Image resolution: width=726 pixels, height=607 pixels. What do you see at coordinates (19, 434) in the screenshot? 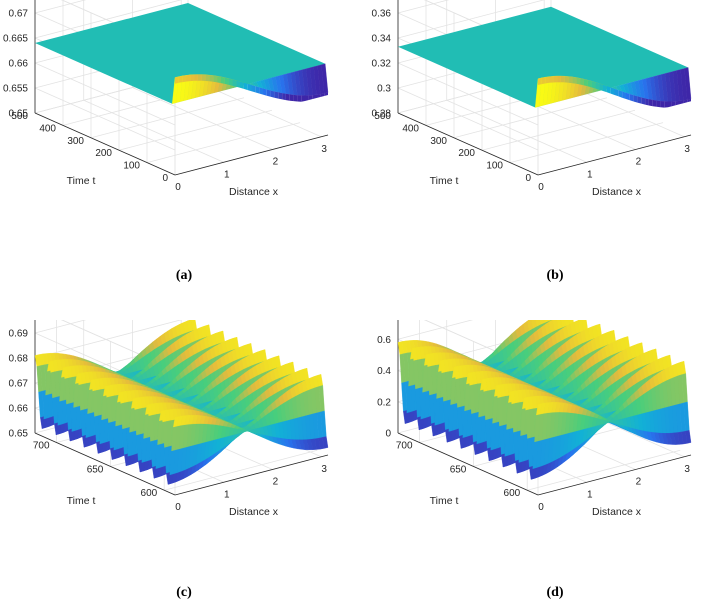
I see `z-tick-label: 0.65` at bounding box center [19, 434].